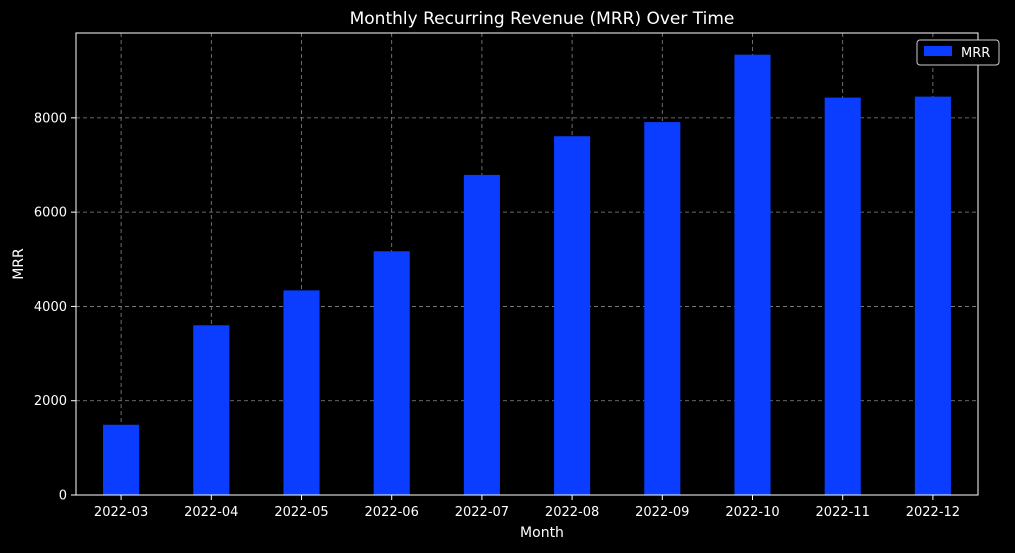 The height and width of the screenshot is (553, 1015). Describe the element at coordinates (752, 512) in the screenshot. I see `x-tick-label: 2022-10` at that location.